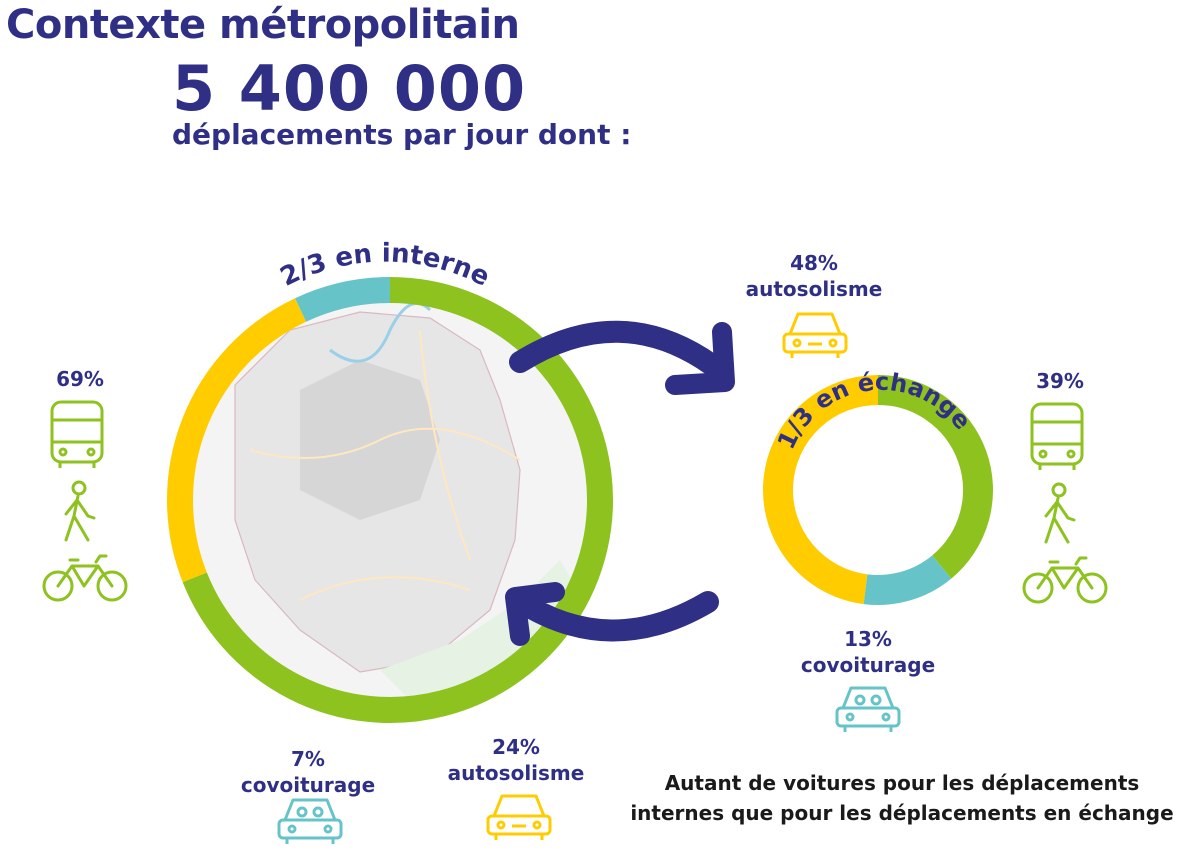 The width and height of the screenshot is (1200, 863). What do you see at coordinates (868, 639) in the screenshot?
I see `exchange-carpool-percent: 13%` at bounding box center [868, 639].